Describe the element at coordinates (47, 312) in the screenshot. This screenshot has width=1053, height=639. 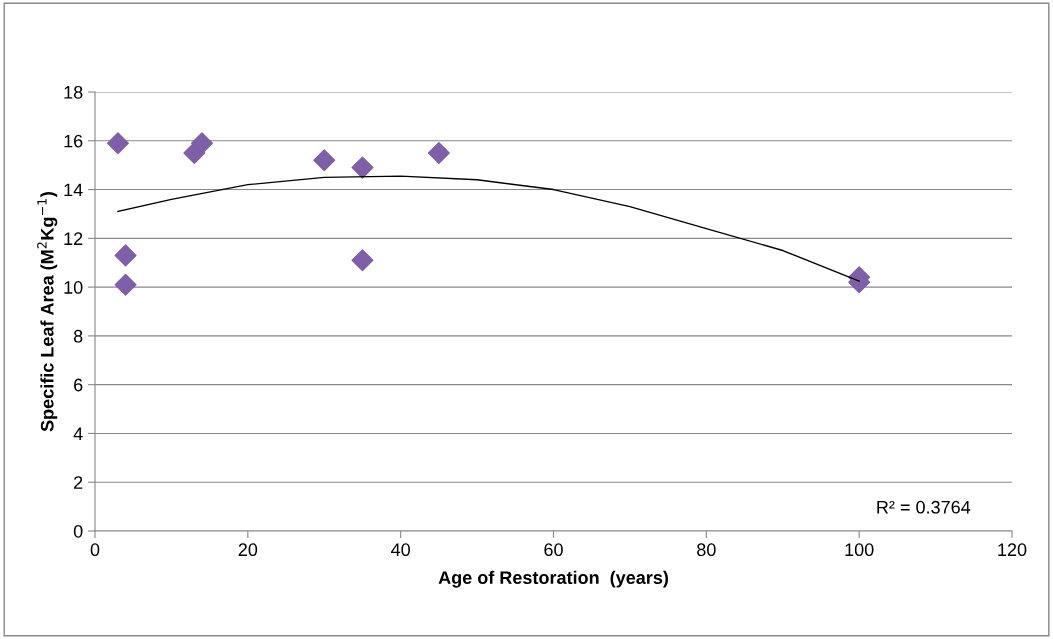
I see `y-axis-title: Specific Leaf Area (M$^{2}$Kg$^{−1}$)` at that location.